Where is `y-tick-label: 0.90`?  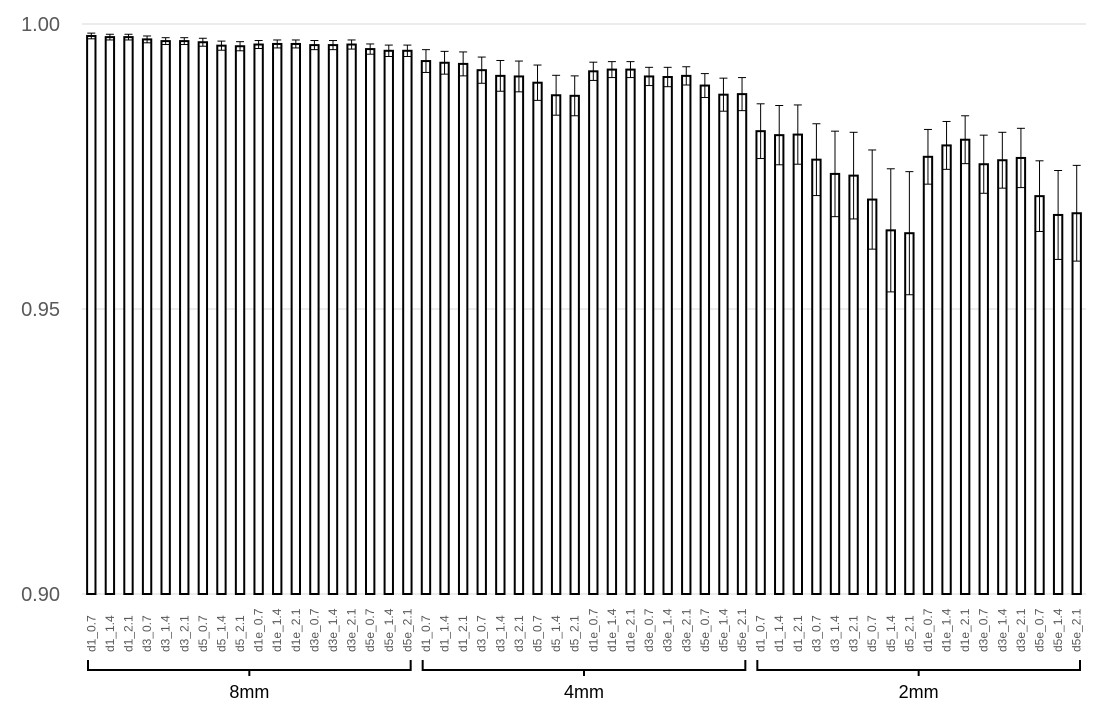
y-tick-label: 0.90 is located at coordinates (40, 595).